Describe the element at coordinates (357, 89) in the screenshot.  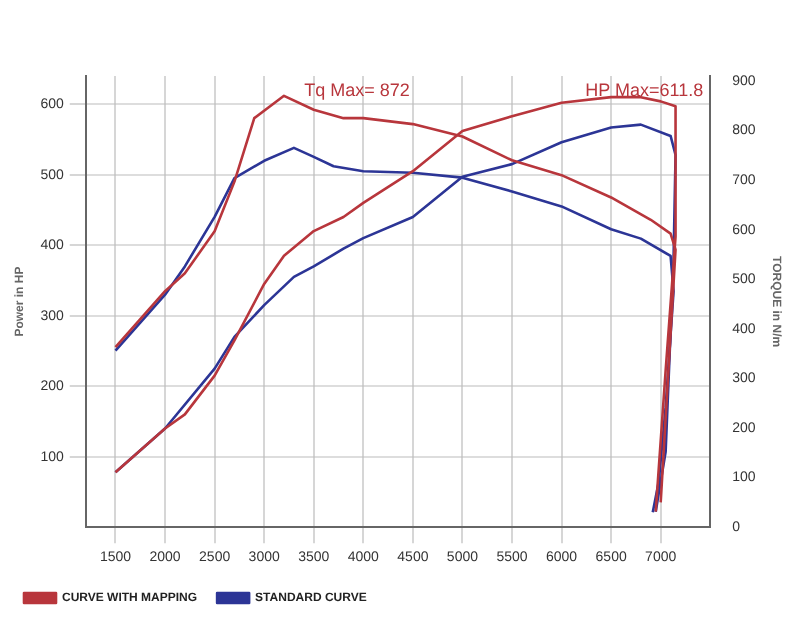
I see `annotation: Tq Max= 872` at that location.